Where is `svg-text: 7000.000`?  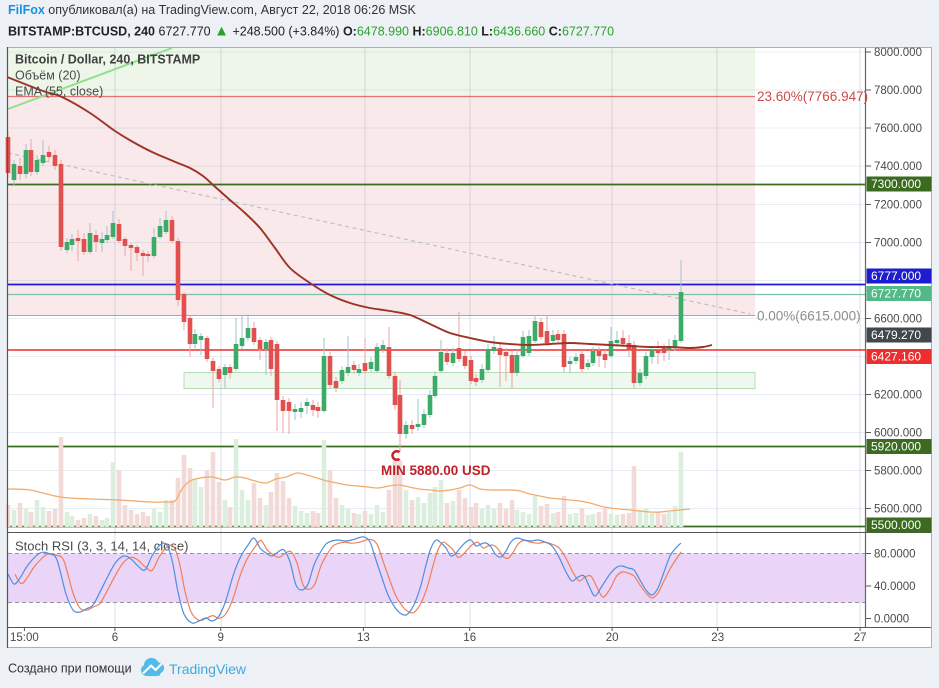 svg-text: 7000.000 is located at coordinates (898, 244).